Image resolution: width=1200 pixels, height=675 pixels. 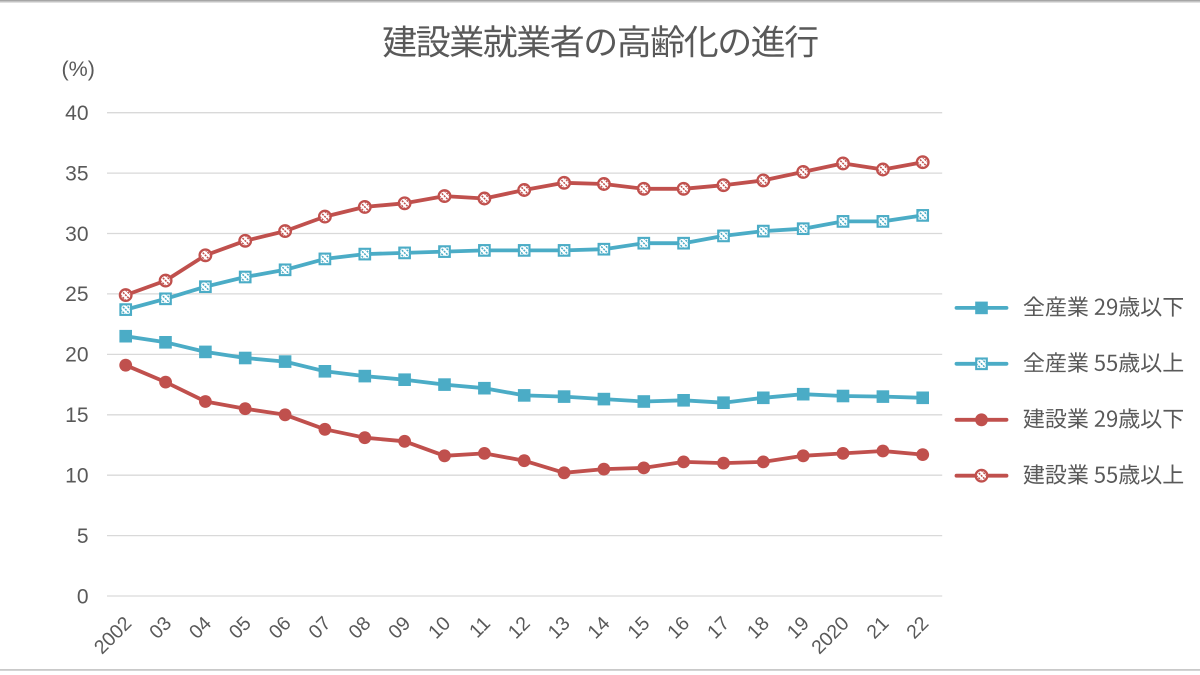 I want to click on svg-text: 0, so click(x=83, y=596).